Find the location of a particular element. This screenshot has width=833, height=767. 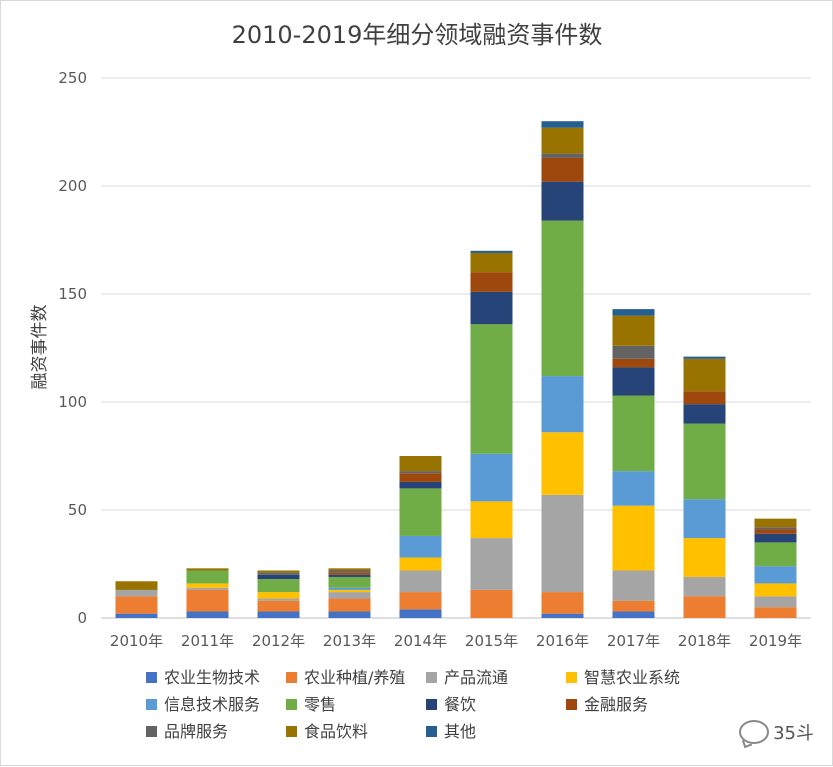

y-tick-labels: 0 50 100 150 200 250 is located at coordinates (72, 348).